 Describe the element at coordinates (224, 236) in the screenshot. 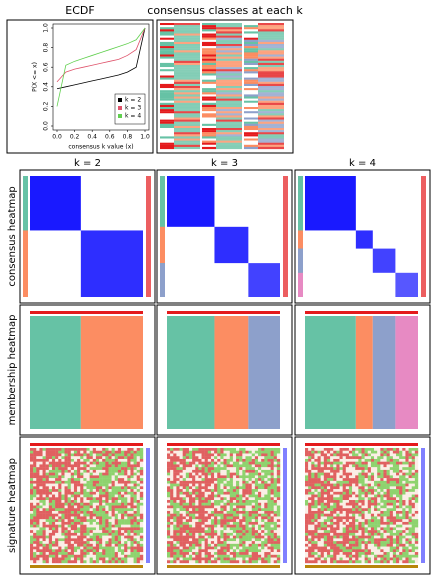

I see `panel-frame` at that location.